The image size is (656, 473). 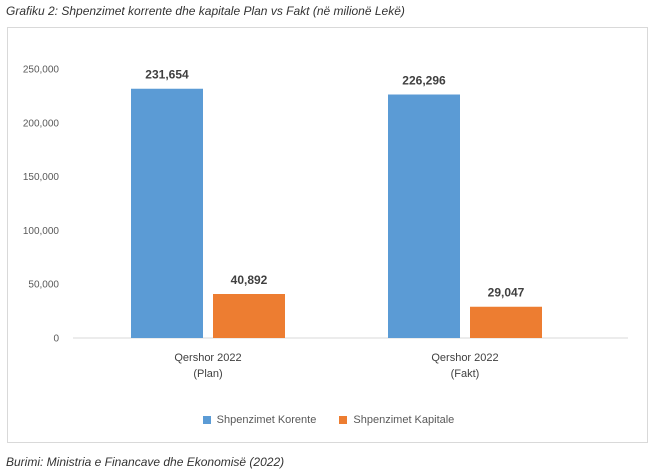 I want to click on legend-label-kapitale: Shpenzimet Kapitale, so click(x=404, y=420).